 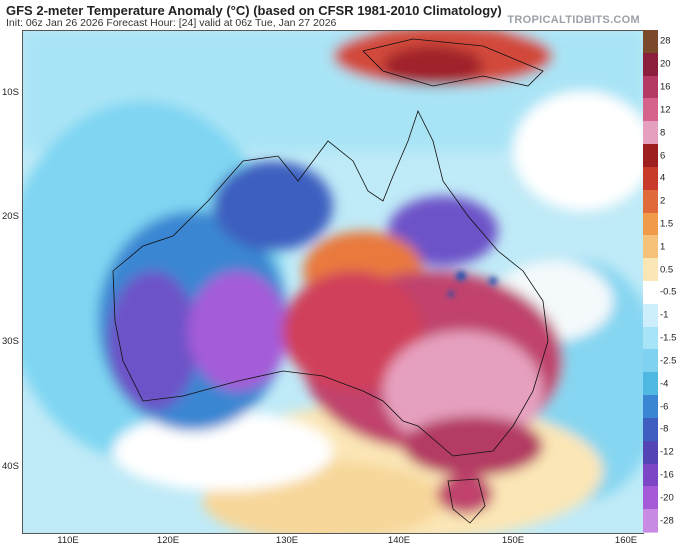 What do you see at coordinates (664, 384) in the screenshot?
I see `legend-label: -4` at bounding box center [664, 384].